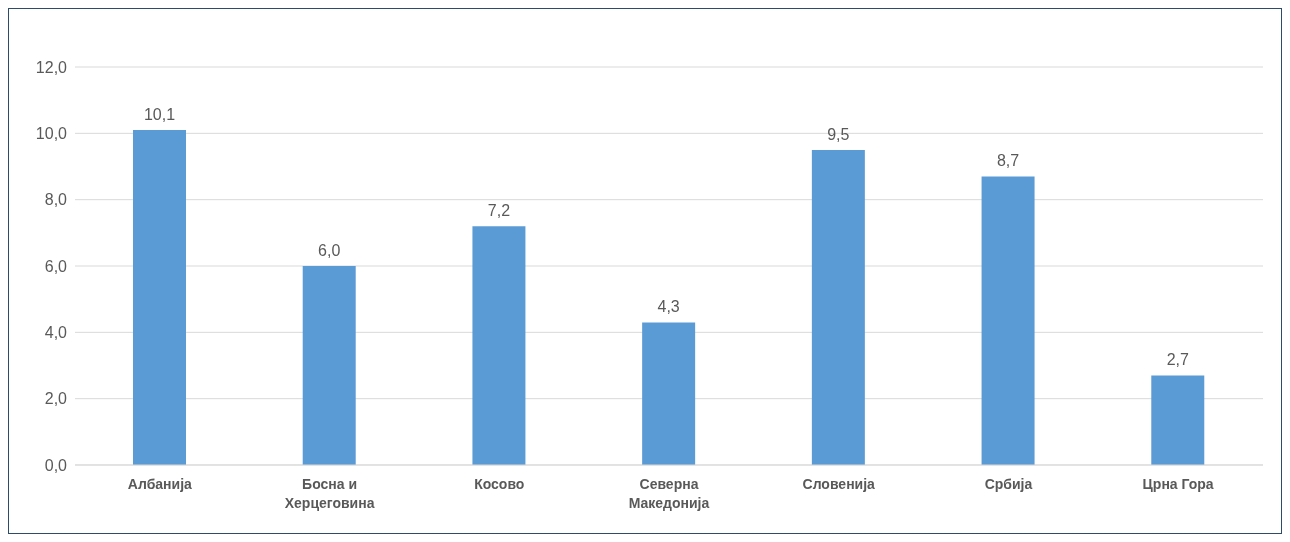  I want to click on x-tick-label: Косово, so click(499, 484).